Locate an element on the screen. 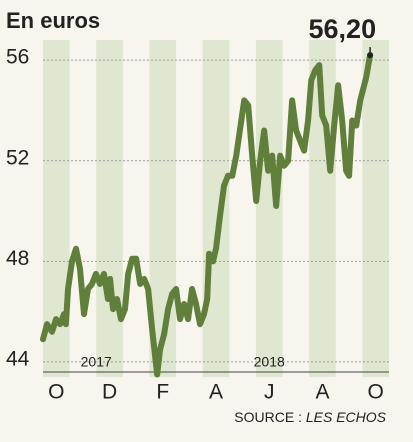 The height and width of the screenshot is (442, 413). annotation: 56,20 is located at coordinates (343, 29).